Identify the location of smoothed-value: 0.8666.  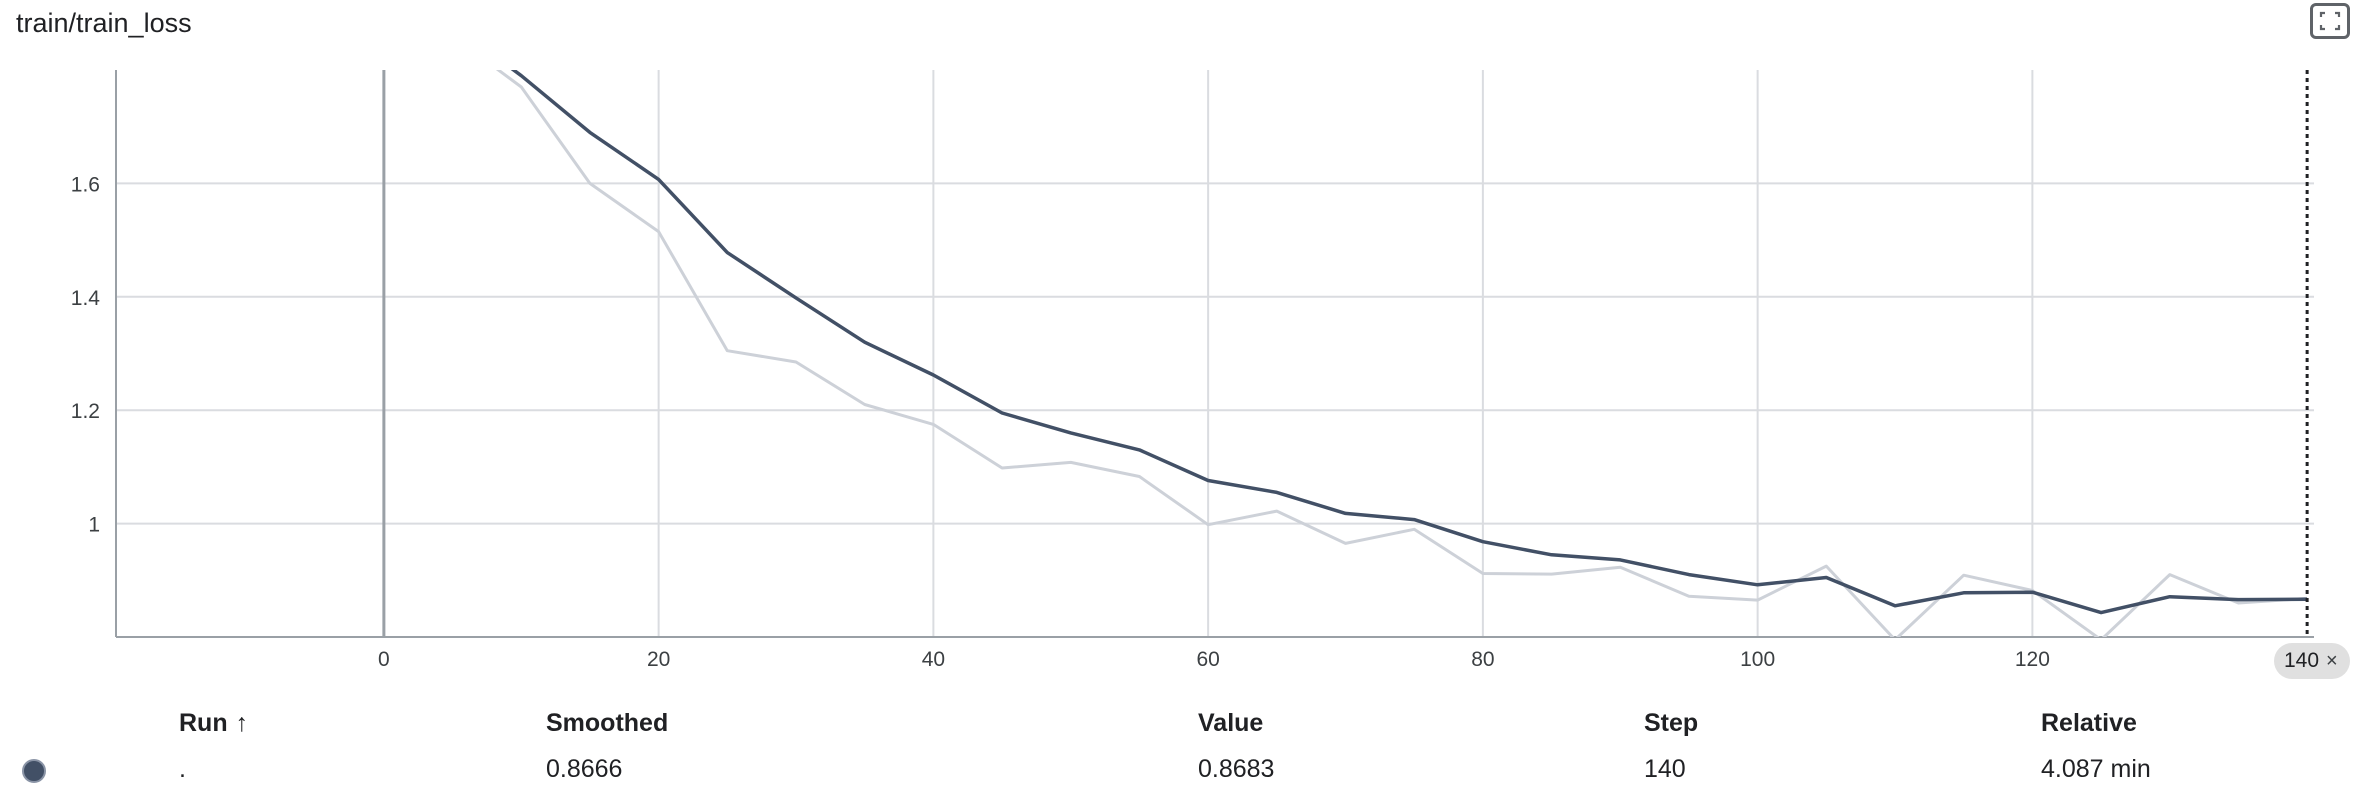
(584, 769).